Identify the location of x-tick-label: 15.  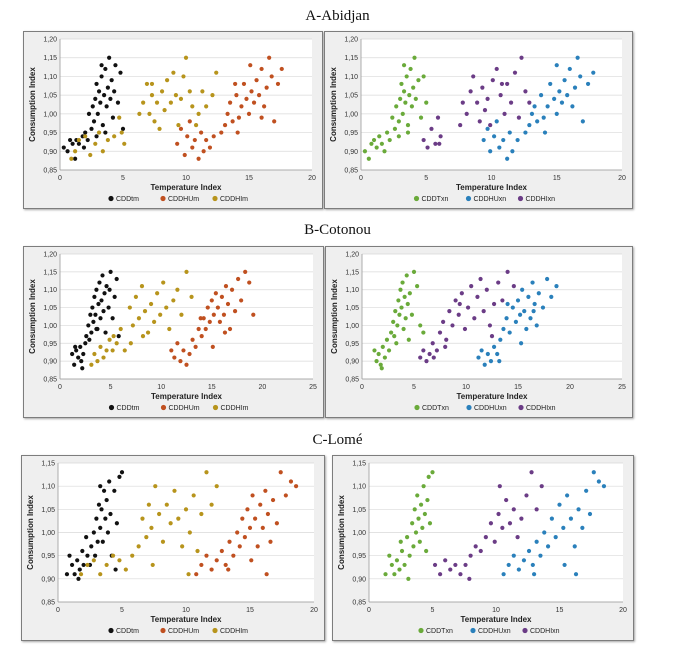
(250, 610).